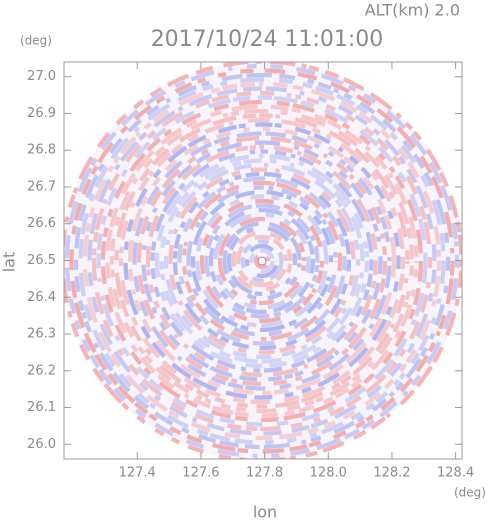  I want to click on y-tick-label: 26.3, so click(41, 334).